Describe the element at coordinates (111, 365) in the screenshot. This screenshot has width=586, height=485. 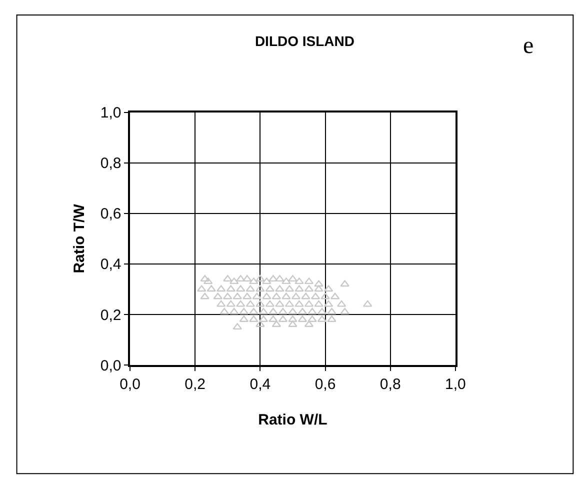
I see `y-tick-label: 0,0` at that location.